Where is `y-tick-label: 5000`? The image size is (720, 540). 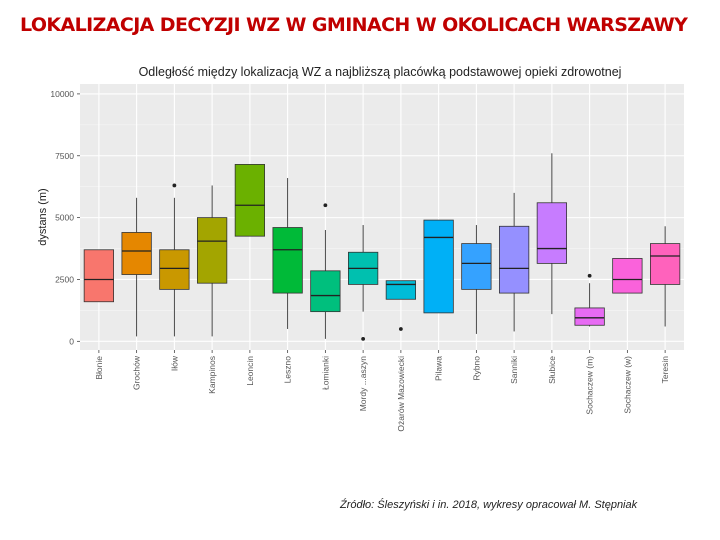 y-tick-label: 5000 is located at coordinates (64, 218).